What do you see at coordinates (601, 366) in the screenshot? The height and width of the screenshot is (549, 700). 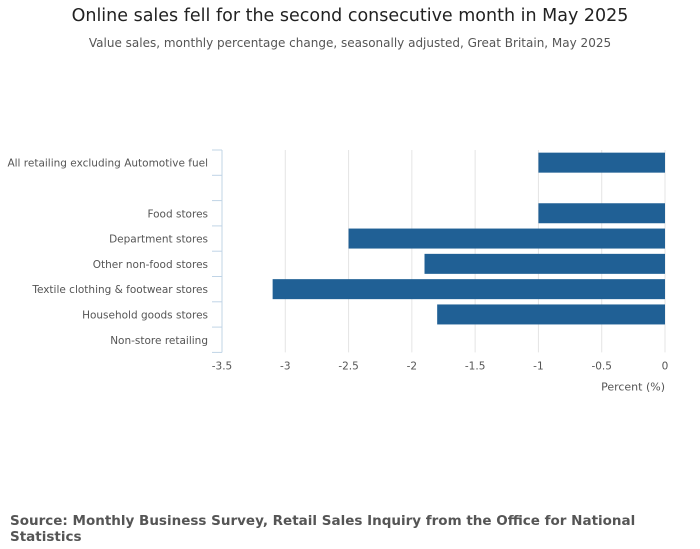 I see `x-tick-label: -0.5` at bounding box center [601, 366].